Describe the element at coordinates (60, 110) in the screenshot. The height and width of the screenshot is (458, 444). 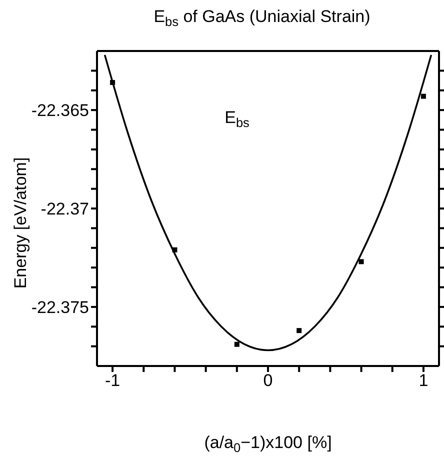
I see `y-tick-label: -22.365` at that location.